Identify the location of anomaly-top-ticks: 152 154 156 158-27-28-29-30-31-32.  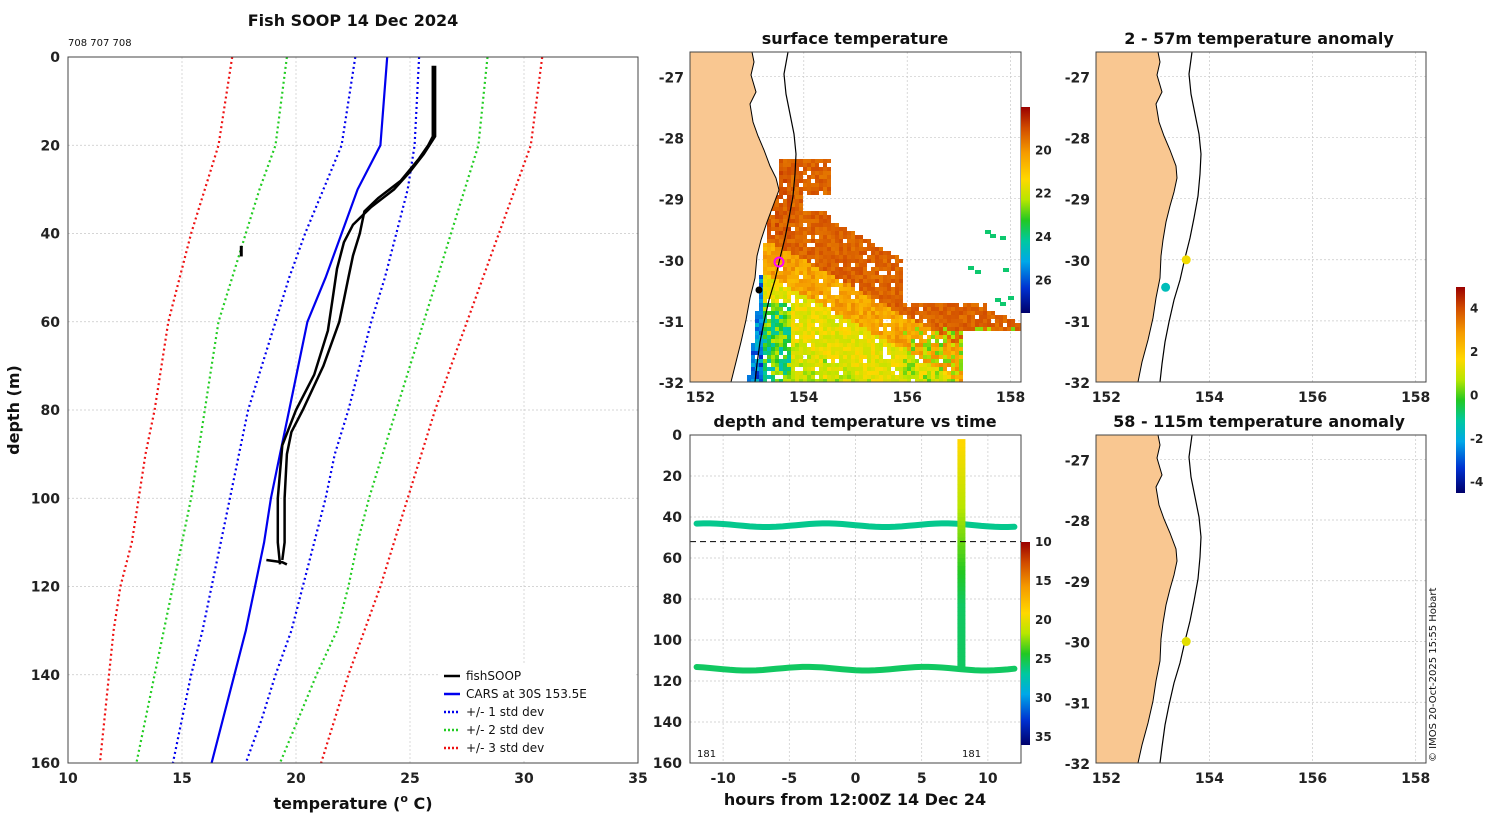
(1248, 238).